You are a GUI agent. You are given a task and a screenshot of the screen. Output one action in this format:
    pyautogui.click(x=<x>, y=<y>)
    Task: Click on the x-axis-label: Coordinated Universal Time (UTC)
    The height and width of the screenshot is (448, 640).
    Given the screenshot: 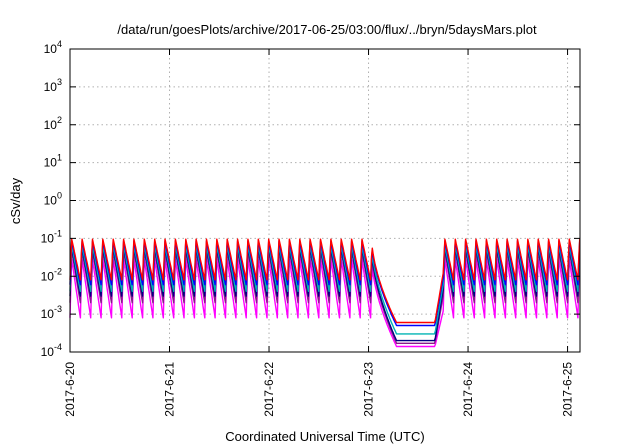 What is the action you would take?
    pyautogui.click(x=324, y=436)
    